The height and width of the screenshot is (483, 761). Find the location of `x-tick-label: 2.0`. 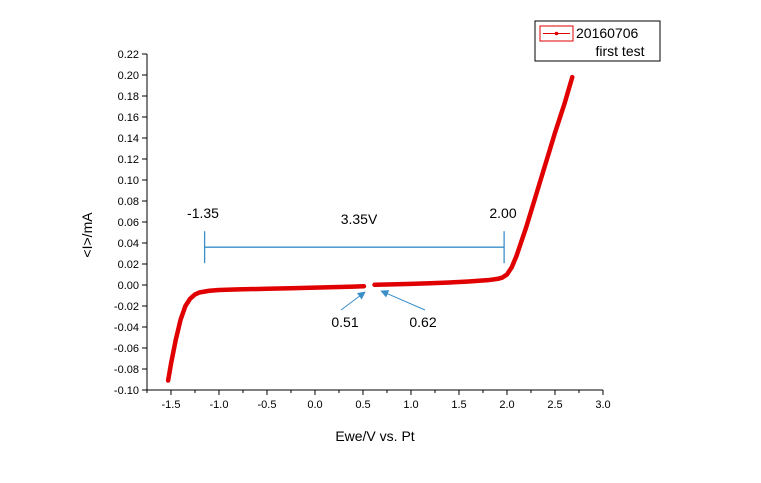

x-tick-label: 2.0 is located at coordinates (506, 405).